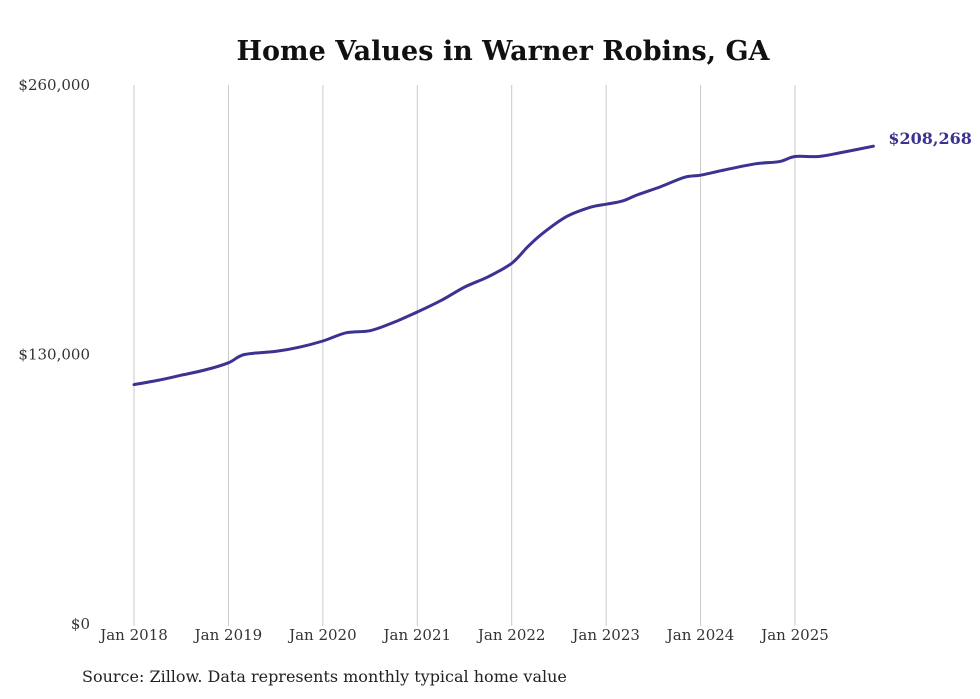  What do you see at coordinates (322, 635) in the screenshot?
I see `x-tick-label: Jan 2020` at bounding box center [322, 635].